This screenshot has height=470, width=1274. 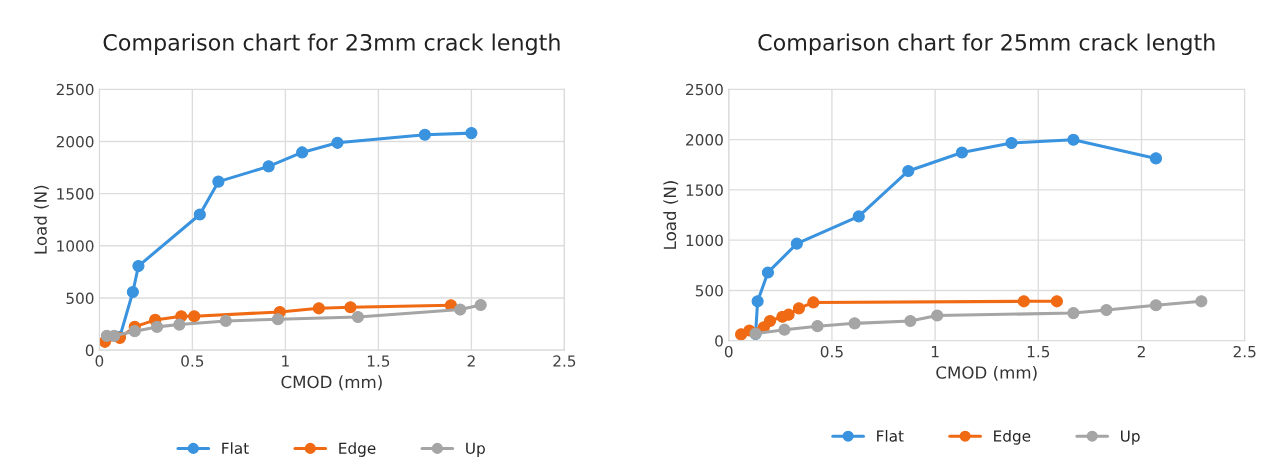 I want to click on chart-title: Comparison chart for 23mm crack length, so click(x=331, y=44).